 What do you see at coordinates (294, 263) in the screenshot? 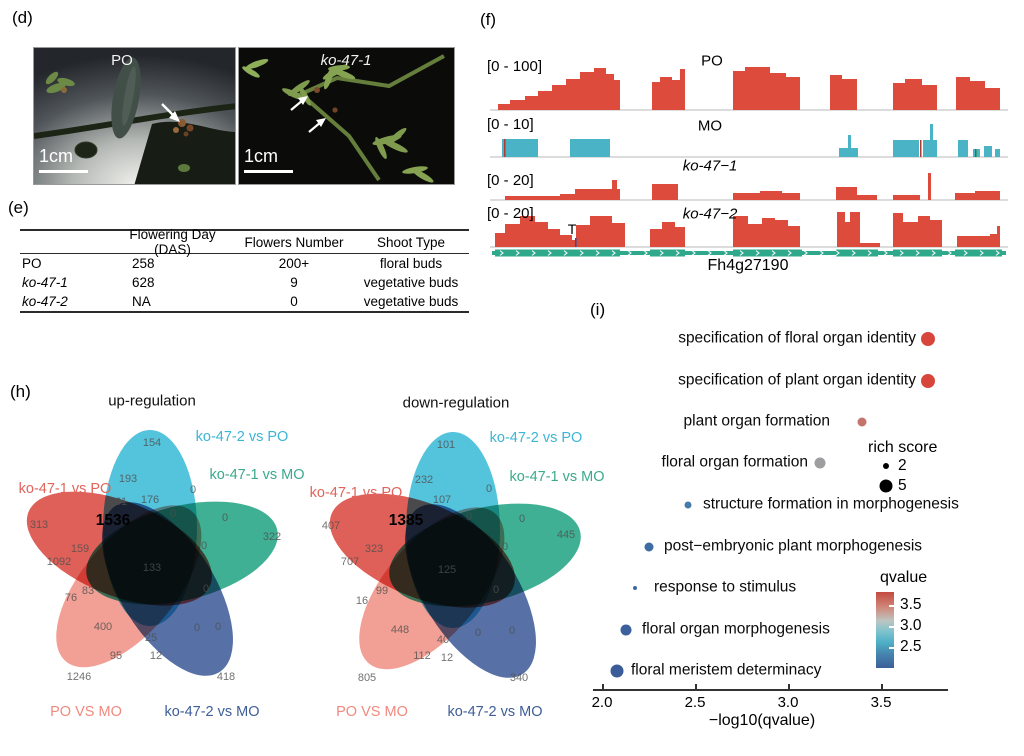
I see `cell-flowers-number: 200+` at bounding box center [294, 263].